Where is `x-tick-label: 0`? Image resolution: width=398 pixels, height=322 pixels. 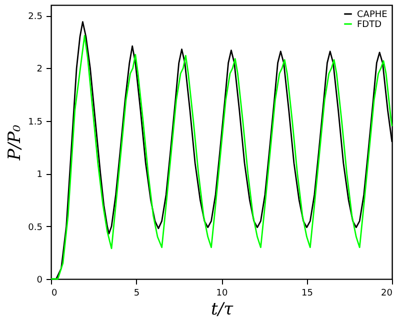
x-tick-label: 0 is located at coordinates (55, 293).